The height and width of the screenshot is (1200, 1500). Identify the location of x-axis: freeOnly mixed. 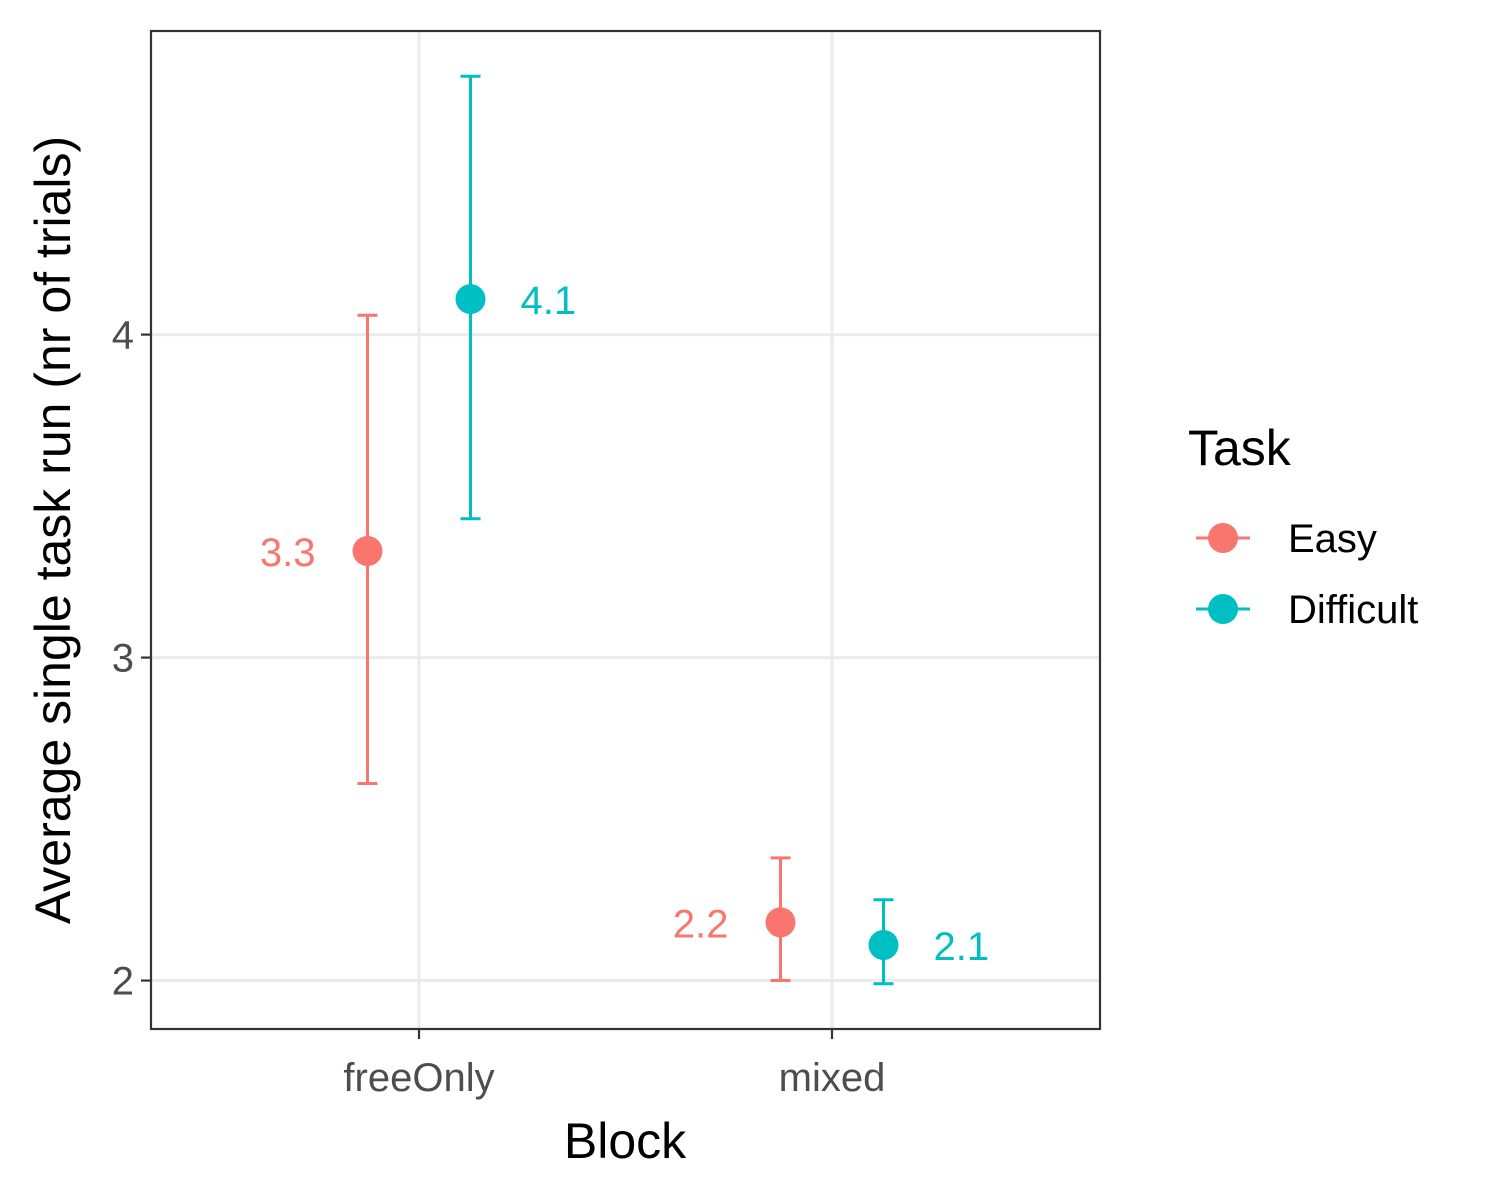
(614, 1064).